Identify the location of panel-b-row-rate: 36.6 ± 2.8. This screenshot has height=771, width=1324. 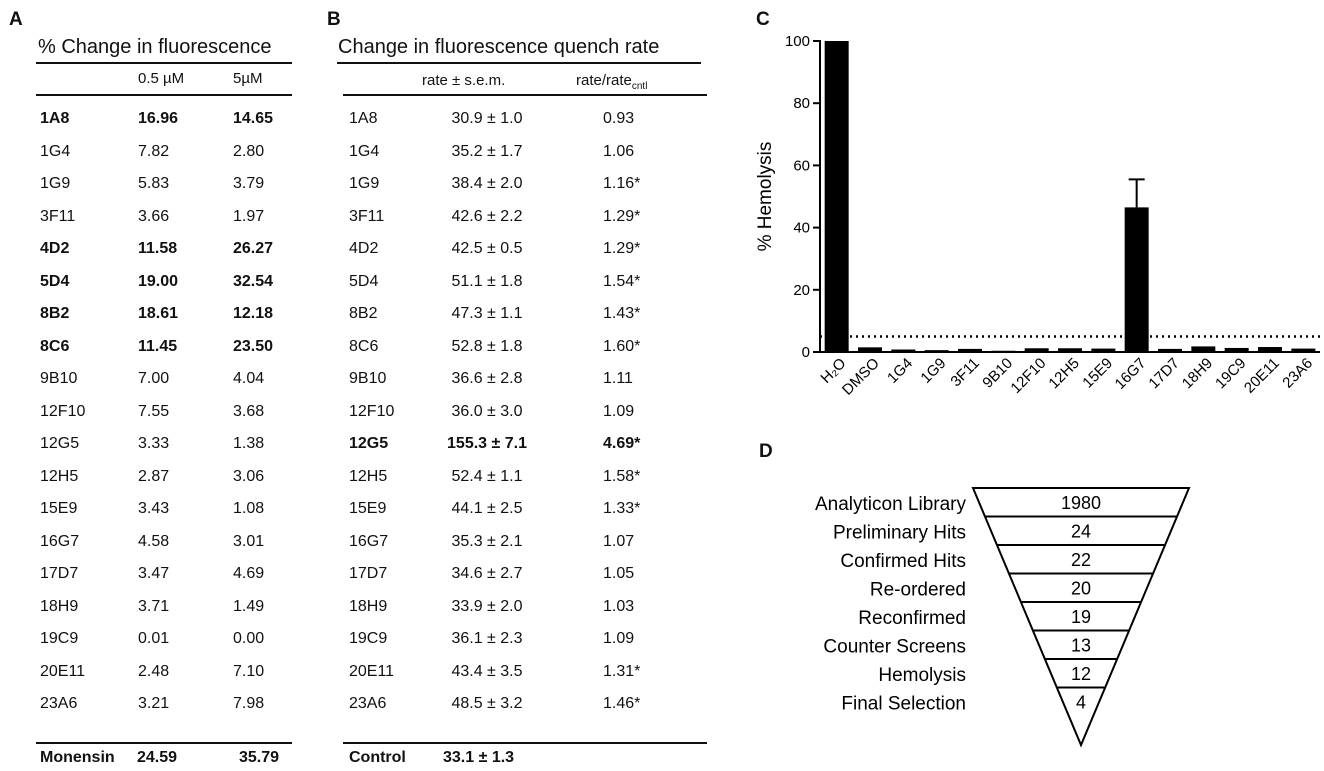
(487, 378).